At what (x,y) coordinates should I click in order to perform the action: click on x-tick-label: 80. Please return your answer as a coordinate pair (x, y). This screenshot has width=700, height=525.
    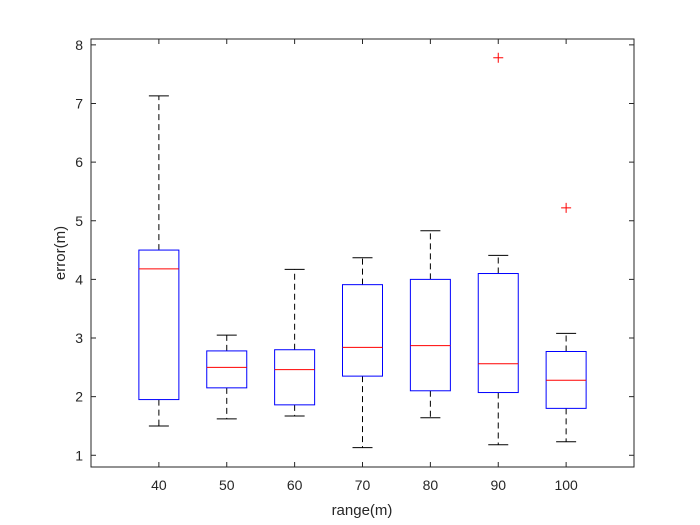
    Looking at the image, I should click on (431, 485).